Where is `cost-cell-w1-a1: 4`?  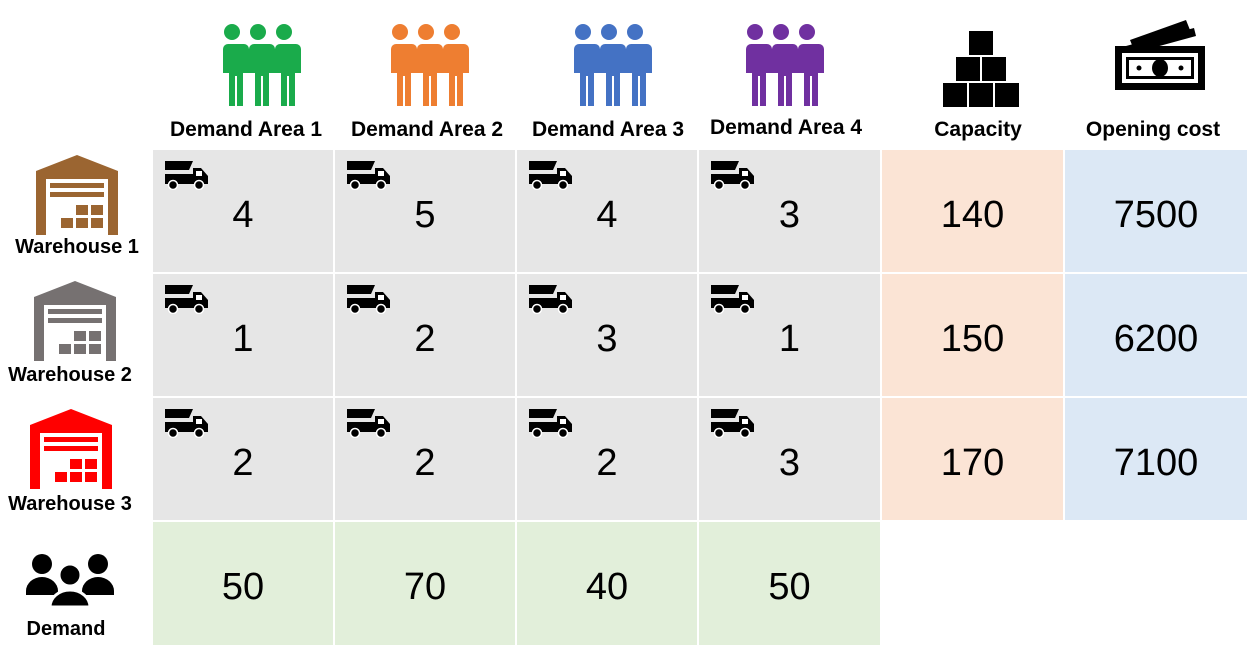
cost-cell-w1-a1: 4 is located at coordinates (243, 211).